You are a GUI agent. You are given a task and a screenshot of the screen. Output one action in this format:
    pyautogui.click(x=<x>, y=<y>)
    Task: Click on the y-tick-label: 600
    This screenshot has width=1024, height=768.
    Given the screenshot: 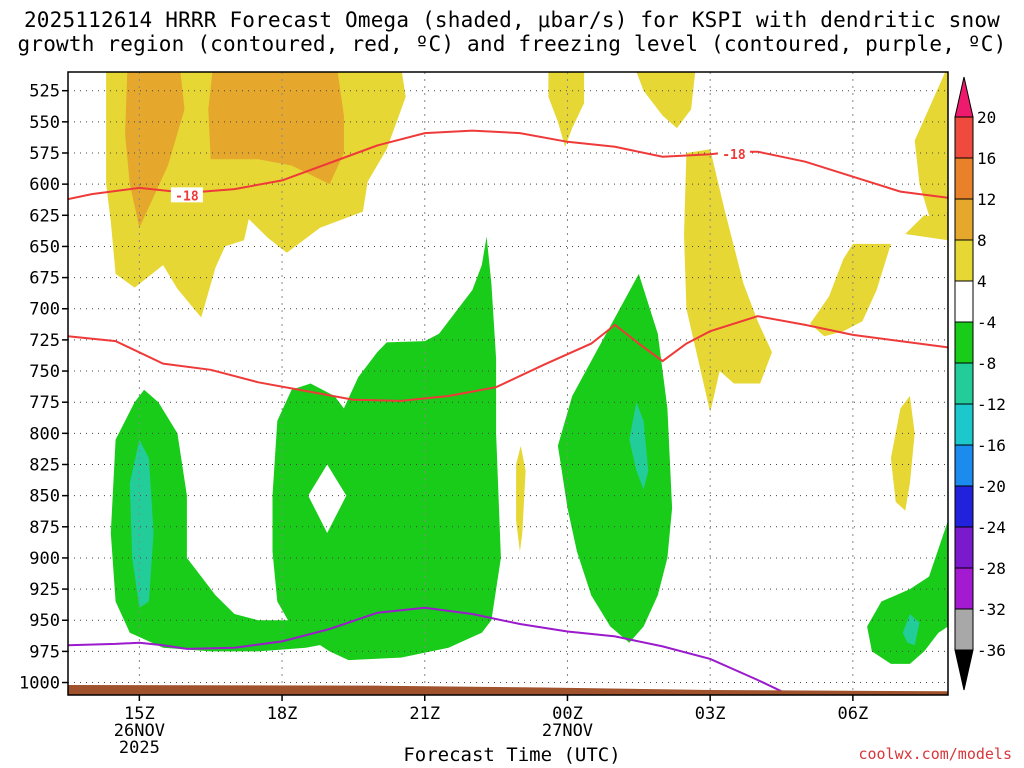 What is the action you would take?
    pyautogui.click(x=44, y=185)
    